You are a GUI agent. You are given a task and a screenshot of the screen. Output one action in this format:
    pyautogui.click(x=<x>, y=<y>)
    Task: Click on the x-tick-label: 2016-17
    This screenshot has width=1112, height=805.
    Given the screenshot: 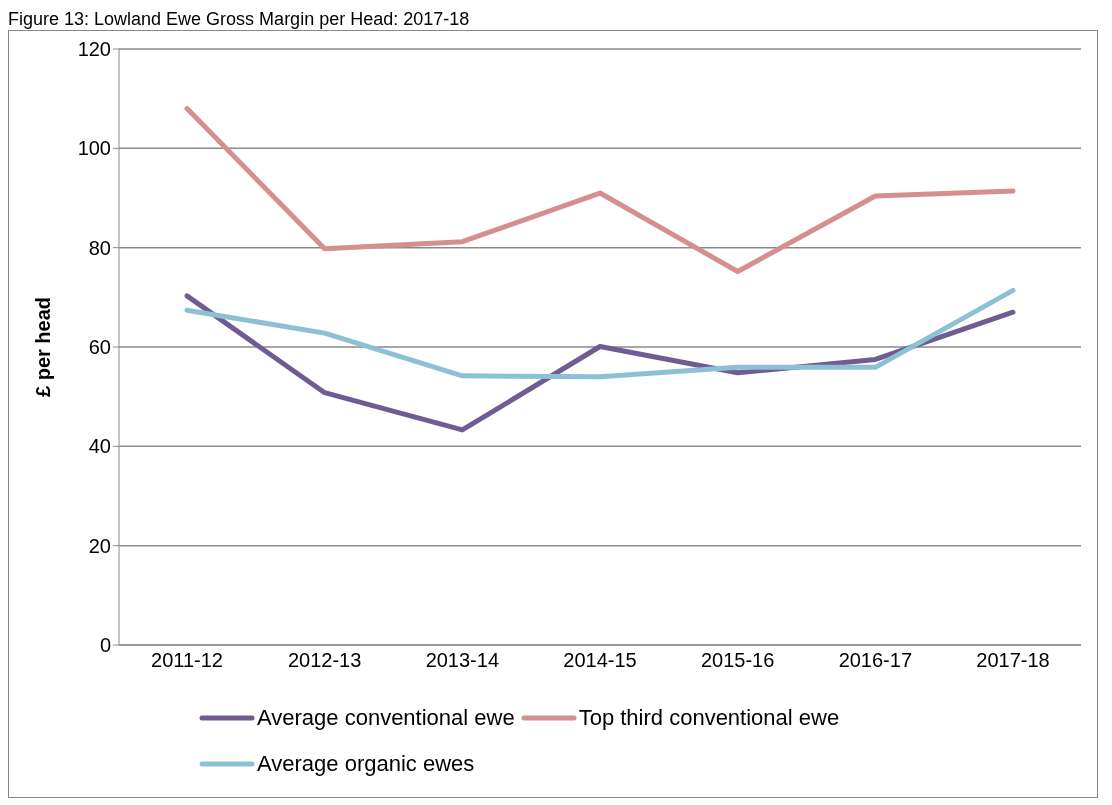 What is the action you would take?
    pyautogui.click(x=875, y=660)
    